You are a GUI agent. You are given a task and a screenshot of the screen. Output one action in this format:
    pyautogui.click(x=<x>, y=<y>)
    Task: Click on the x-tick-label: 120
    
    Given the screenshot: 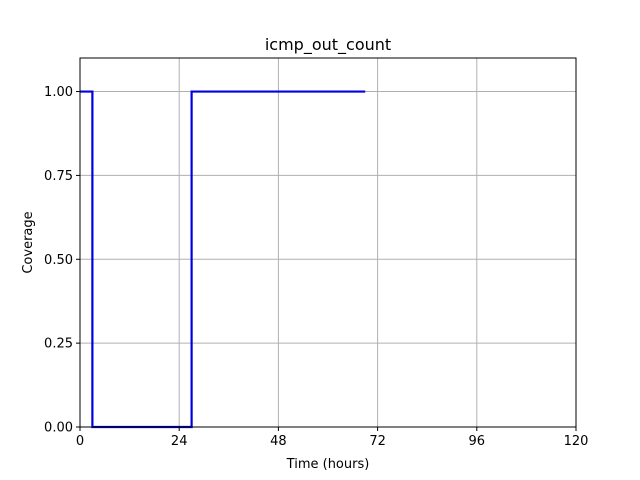 What is the action you would take?
    pyautogui.click(x=576, y=441)
    